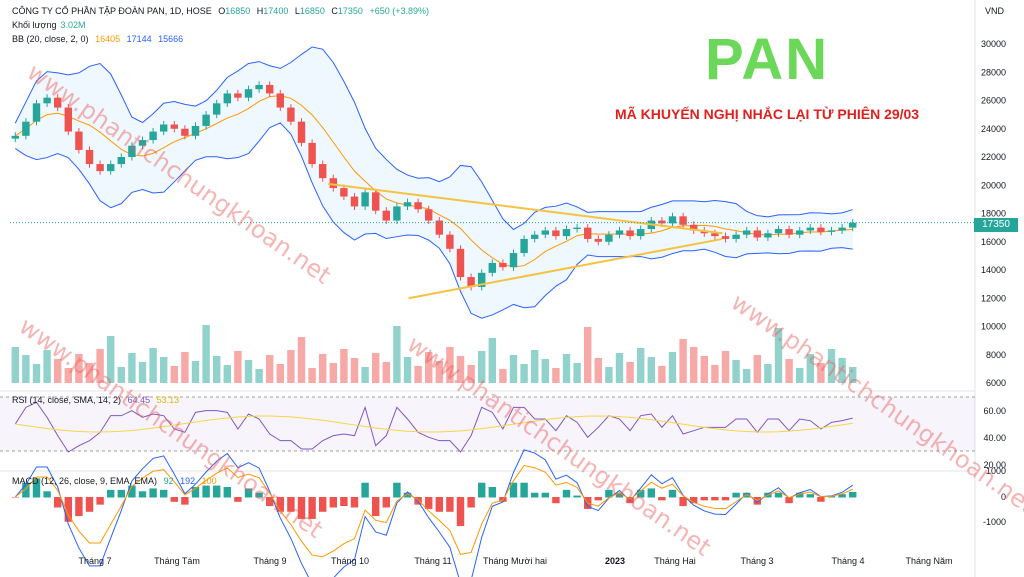 This screenshot has width=1024, height=577. Describe the element at coordinates (188, 481) in the screenshot. I see `macd-value: 192` at that location.